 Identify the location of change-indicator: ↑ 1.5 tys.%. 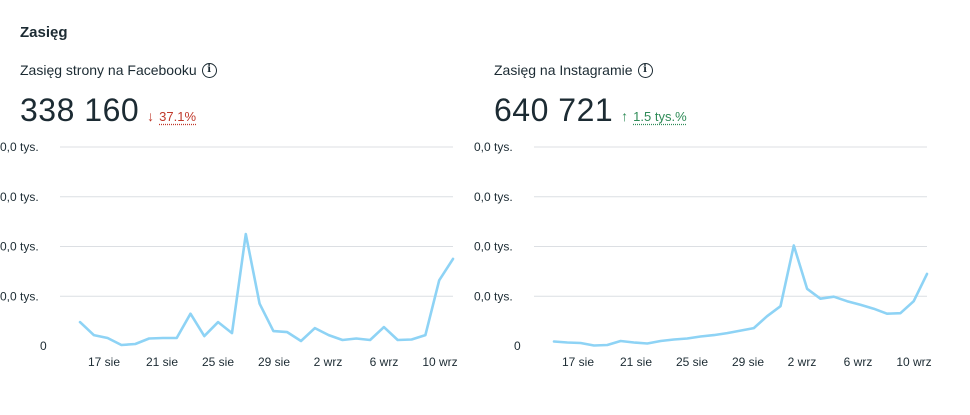
(653, 116).